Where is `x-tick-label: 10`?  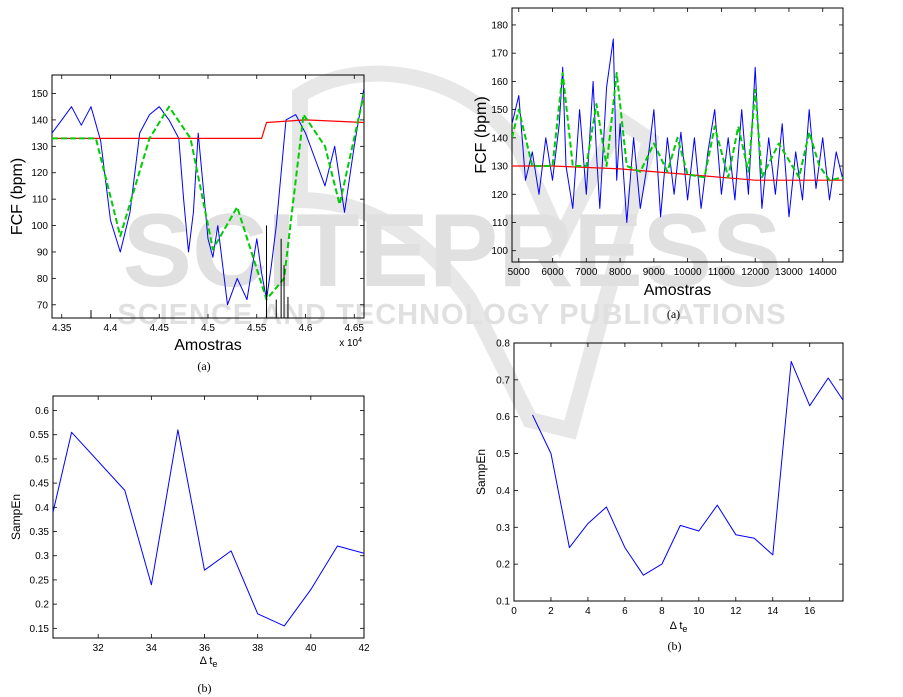
x-tick-label: 10 is located at coordinates (699, 611).